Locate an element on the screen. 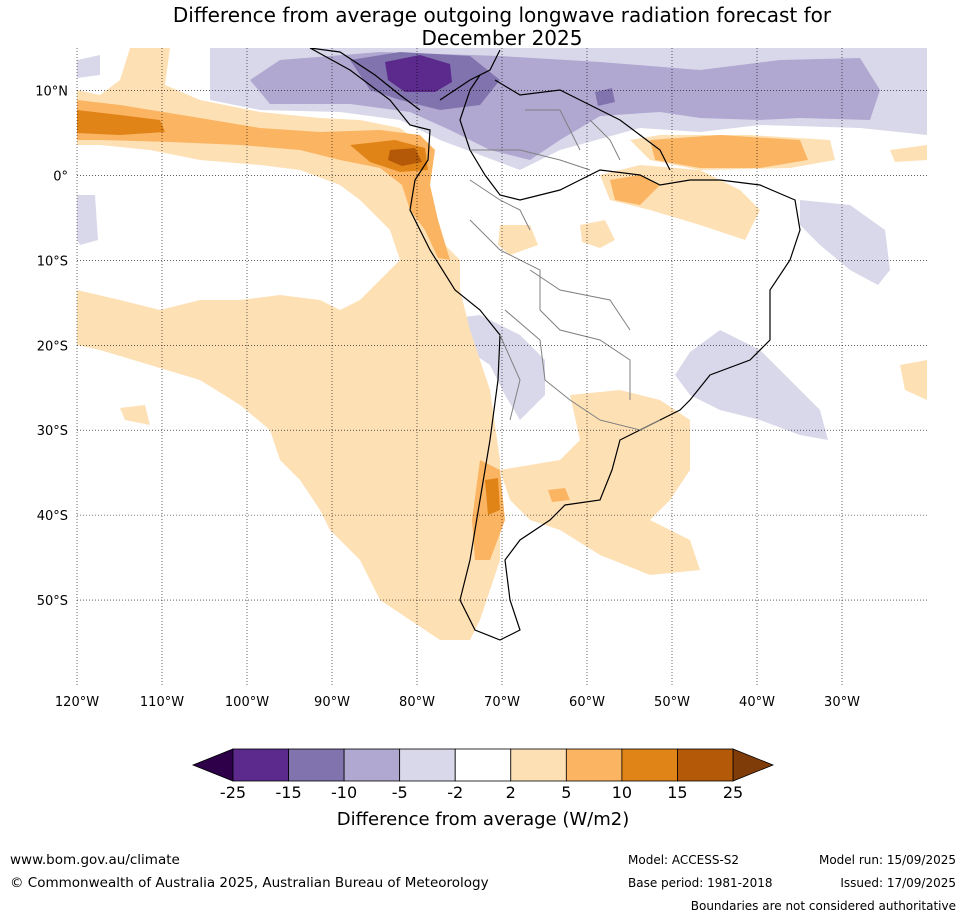  colorbar-label: 2 is located at coordinates (511, 792).